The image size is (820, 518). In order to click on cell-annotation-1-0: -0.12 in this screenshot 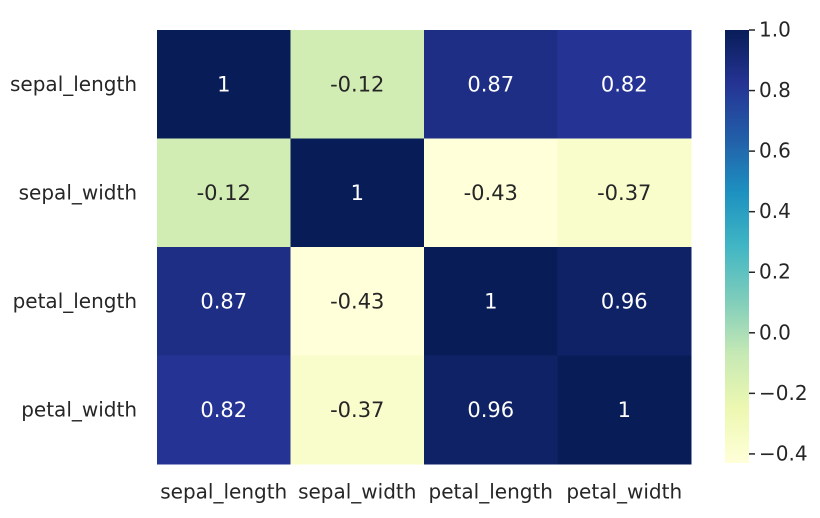, I will do `click(224, 193)`.